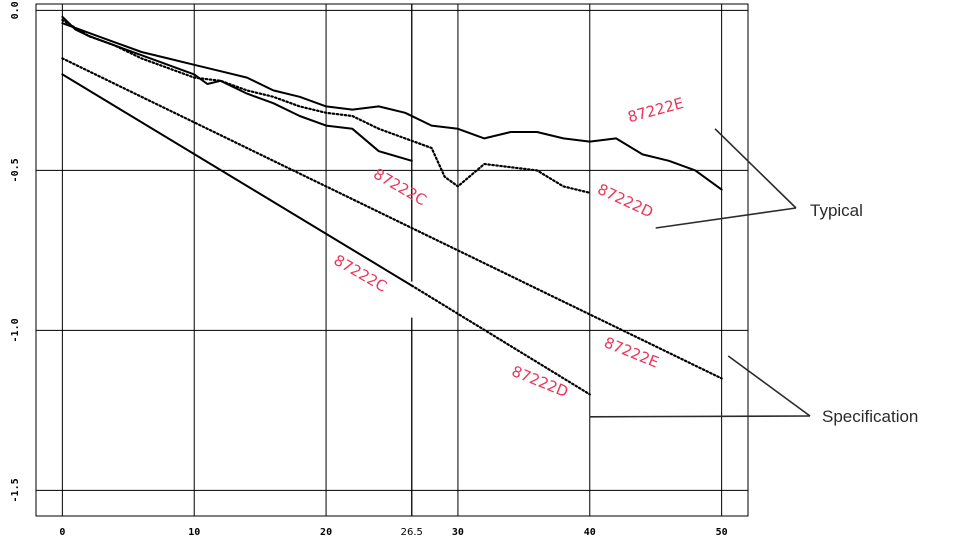  I want to click on series-typical-87222c, so click(237, 88).